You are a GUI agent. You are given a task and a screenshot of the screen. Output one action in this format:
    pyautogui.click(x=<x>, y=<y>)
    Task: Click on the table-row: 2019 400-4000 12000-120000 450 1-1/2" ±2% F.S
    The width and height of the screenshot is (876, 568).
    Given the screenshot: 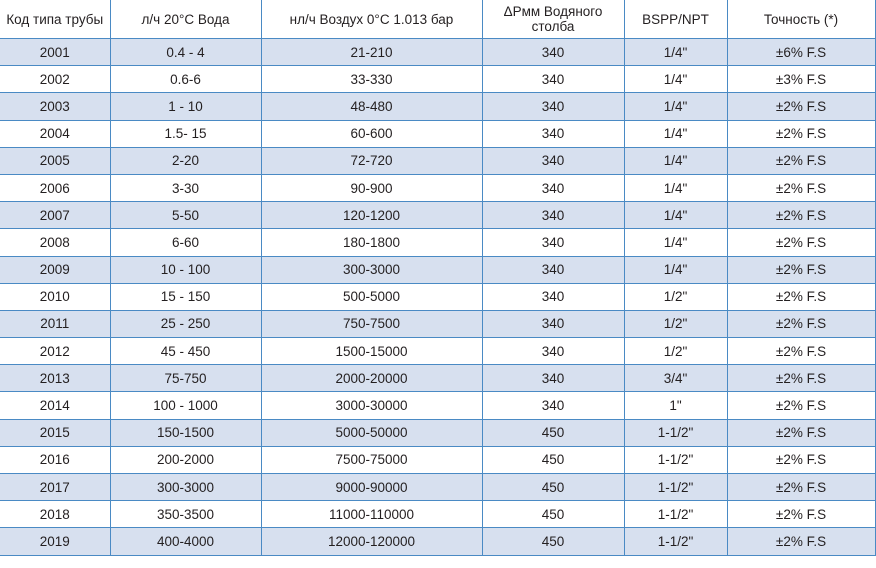 What is the action you would take?
    pyautogui.click(x=438, y=541)
    